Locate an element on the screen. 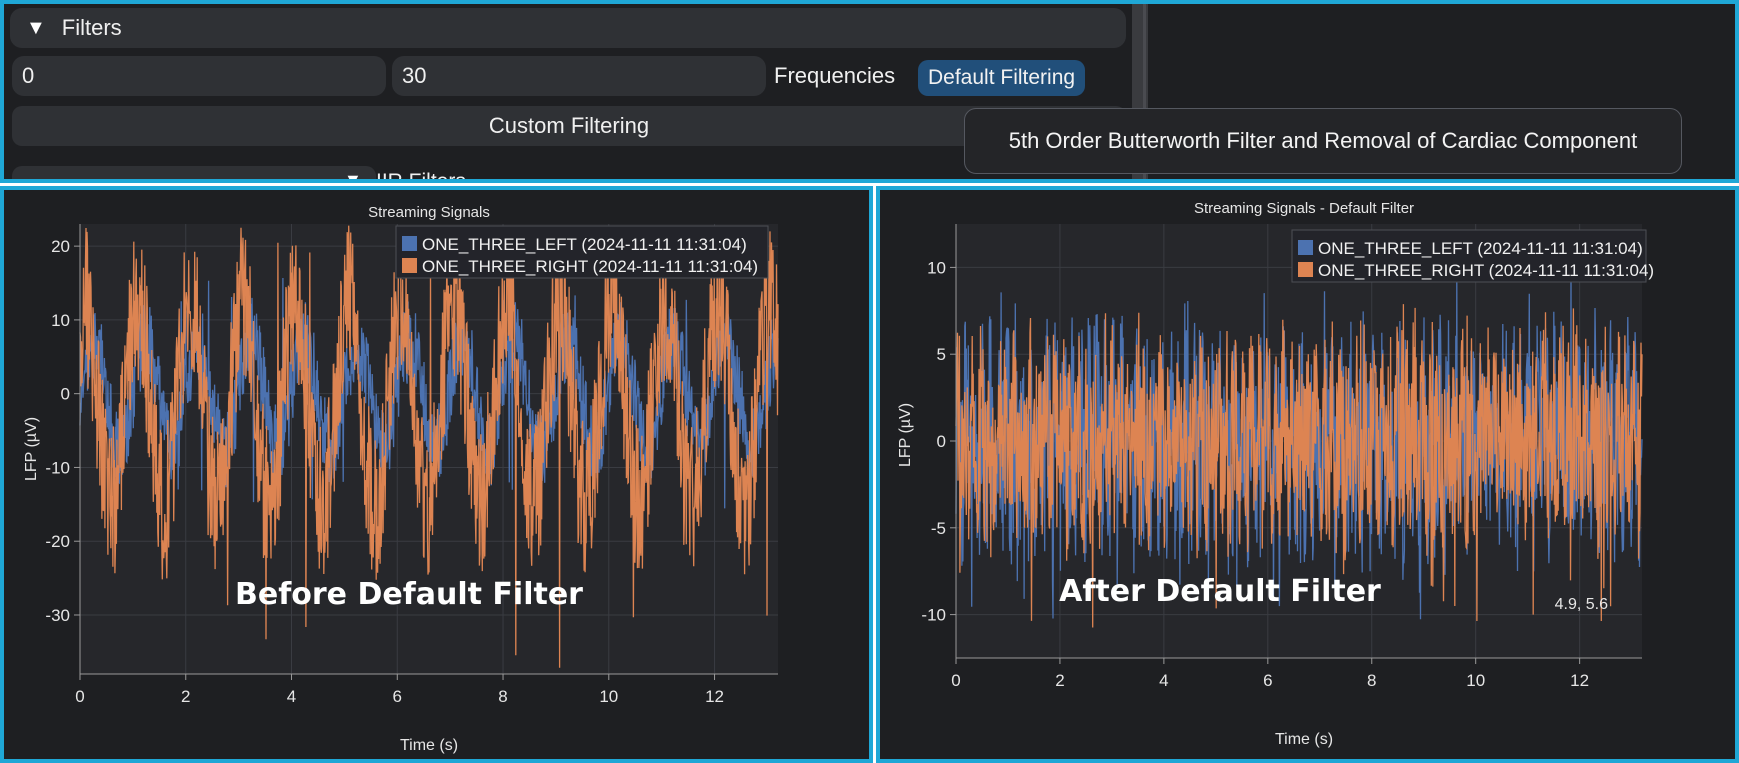 The image size is (1739, 763). y-tick-label: -30 is located at coordinates (57, 615).